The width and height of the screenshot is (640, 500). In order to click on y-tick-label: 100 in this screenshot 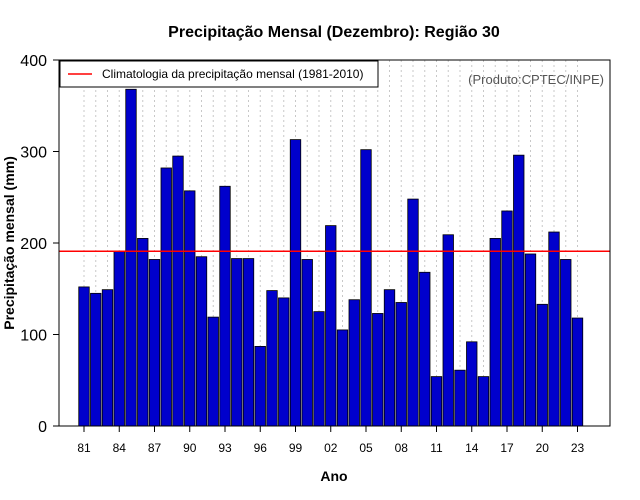, I will do `click(33, 336)`.